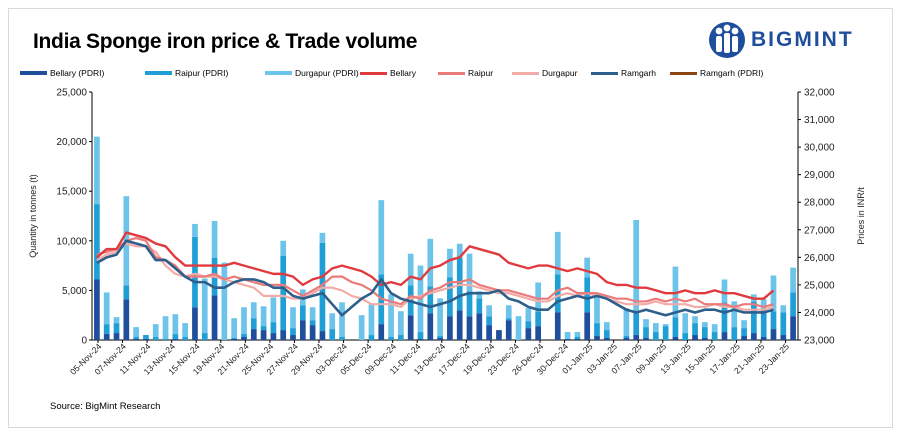  I want to click on legend-item-ramgarh-pdri: Ramgarh (PDRI), so click(716, 73).